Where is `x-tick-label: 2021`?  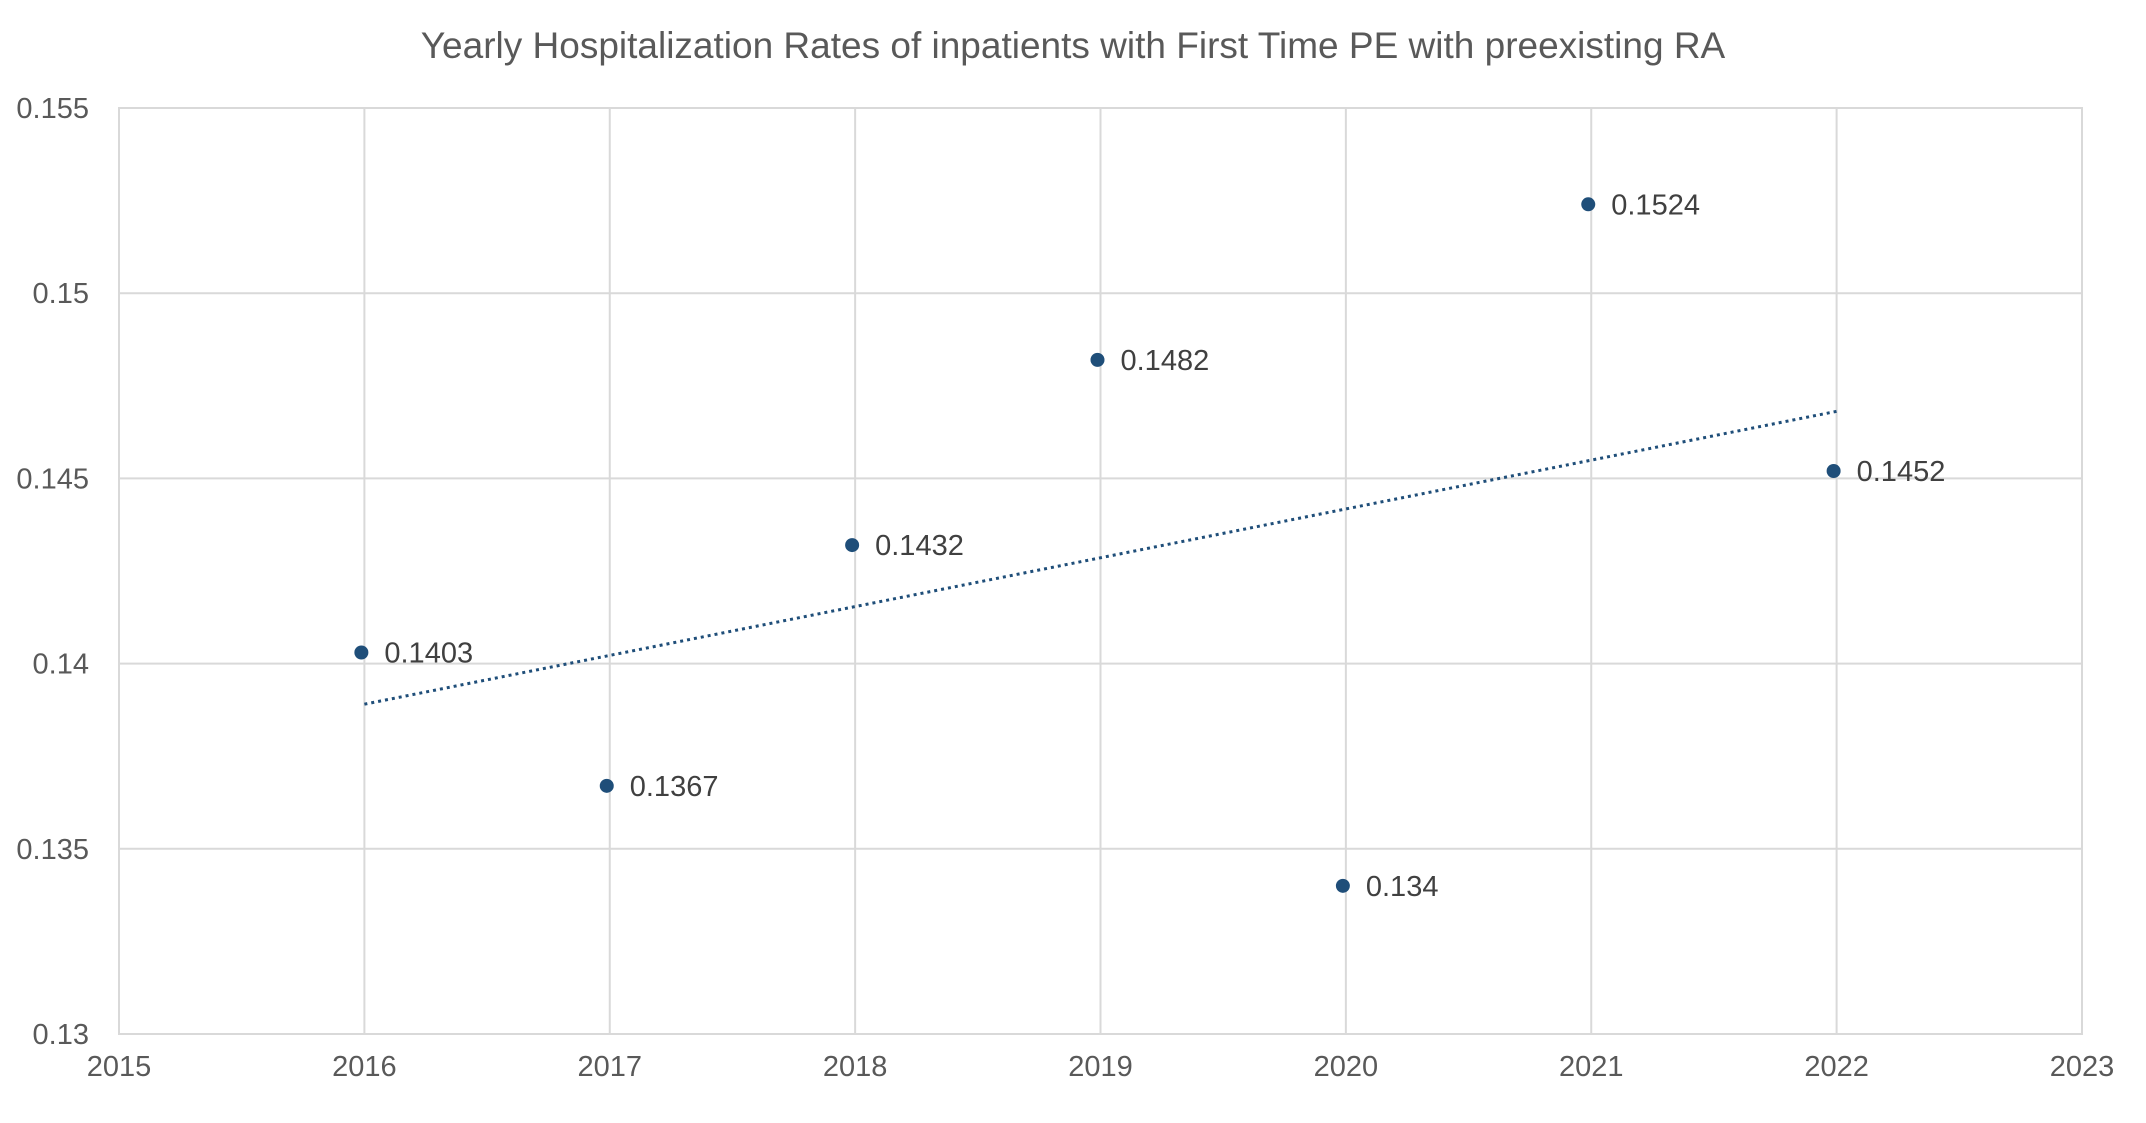 x-tick-label: 2021 is located at coordinates (1591, 1067).